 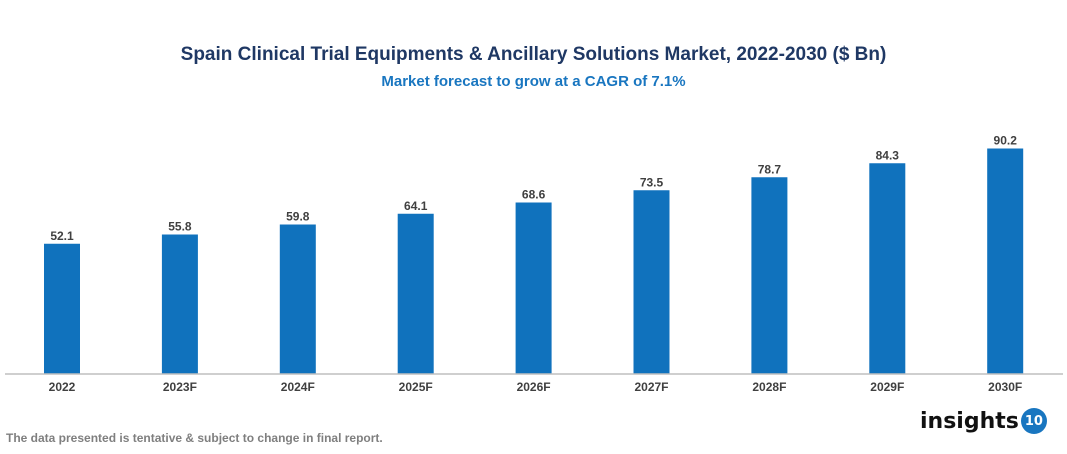 I want to click on bar-2030F, so click(x=1005, y=261).